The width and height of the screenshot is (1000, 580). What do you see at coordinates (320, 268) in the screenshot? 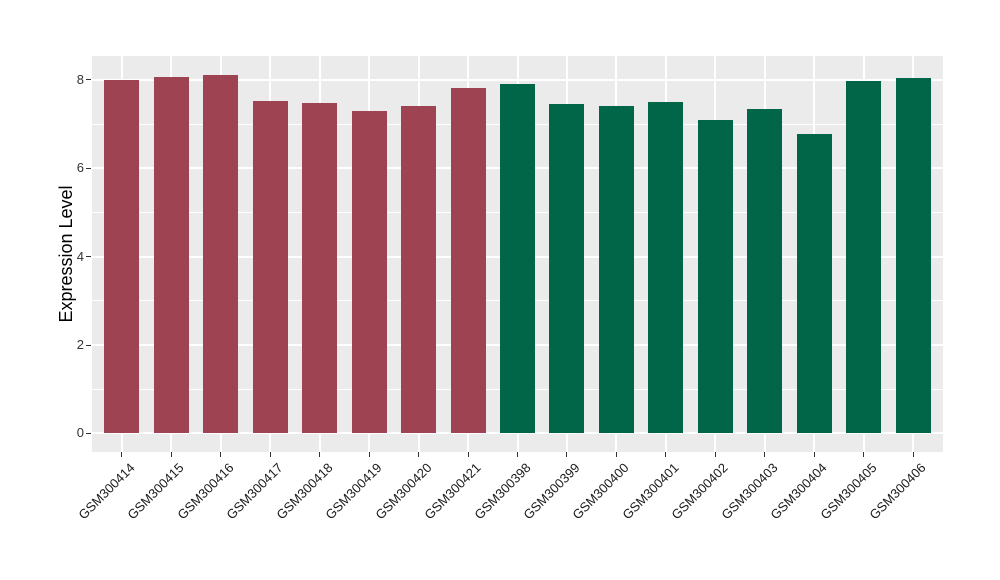
I see `bar-GSM300418` at bounding box center [320, 268].